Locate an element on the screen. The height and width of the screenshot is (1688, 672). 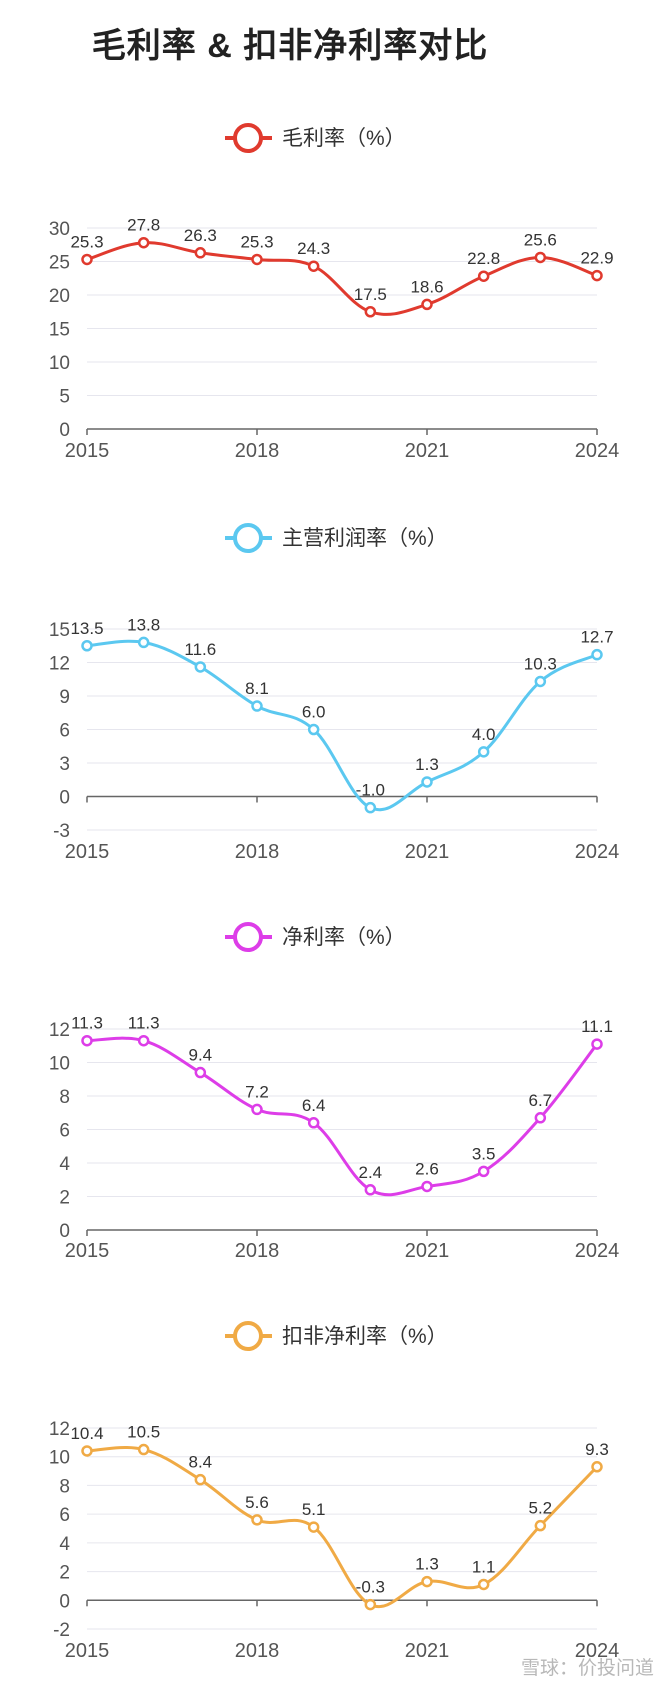
data-label: 8.4 is located at coordinates (201, 1462).